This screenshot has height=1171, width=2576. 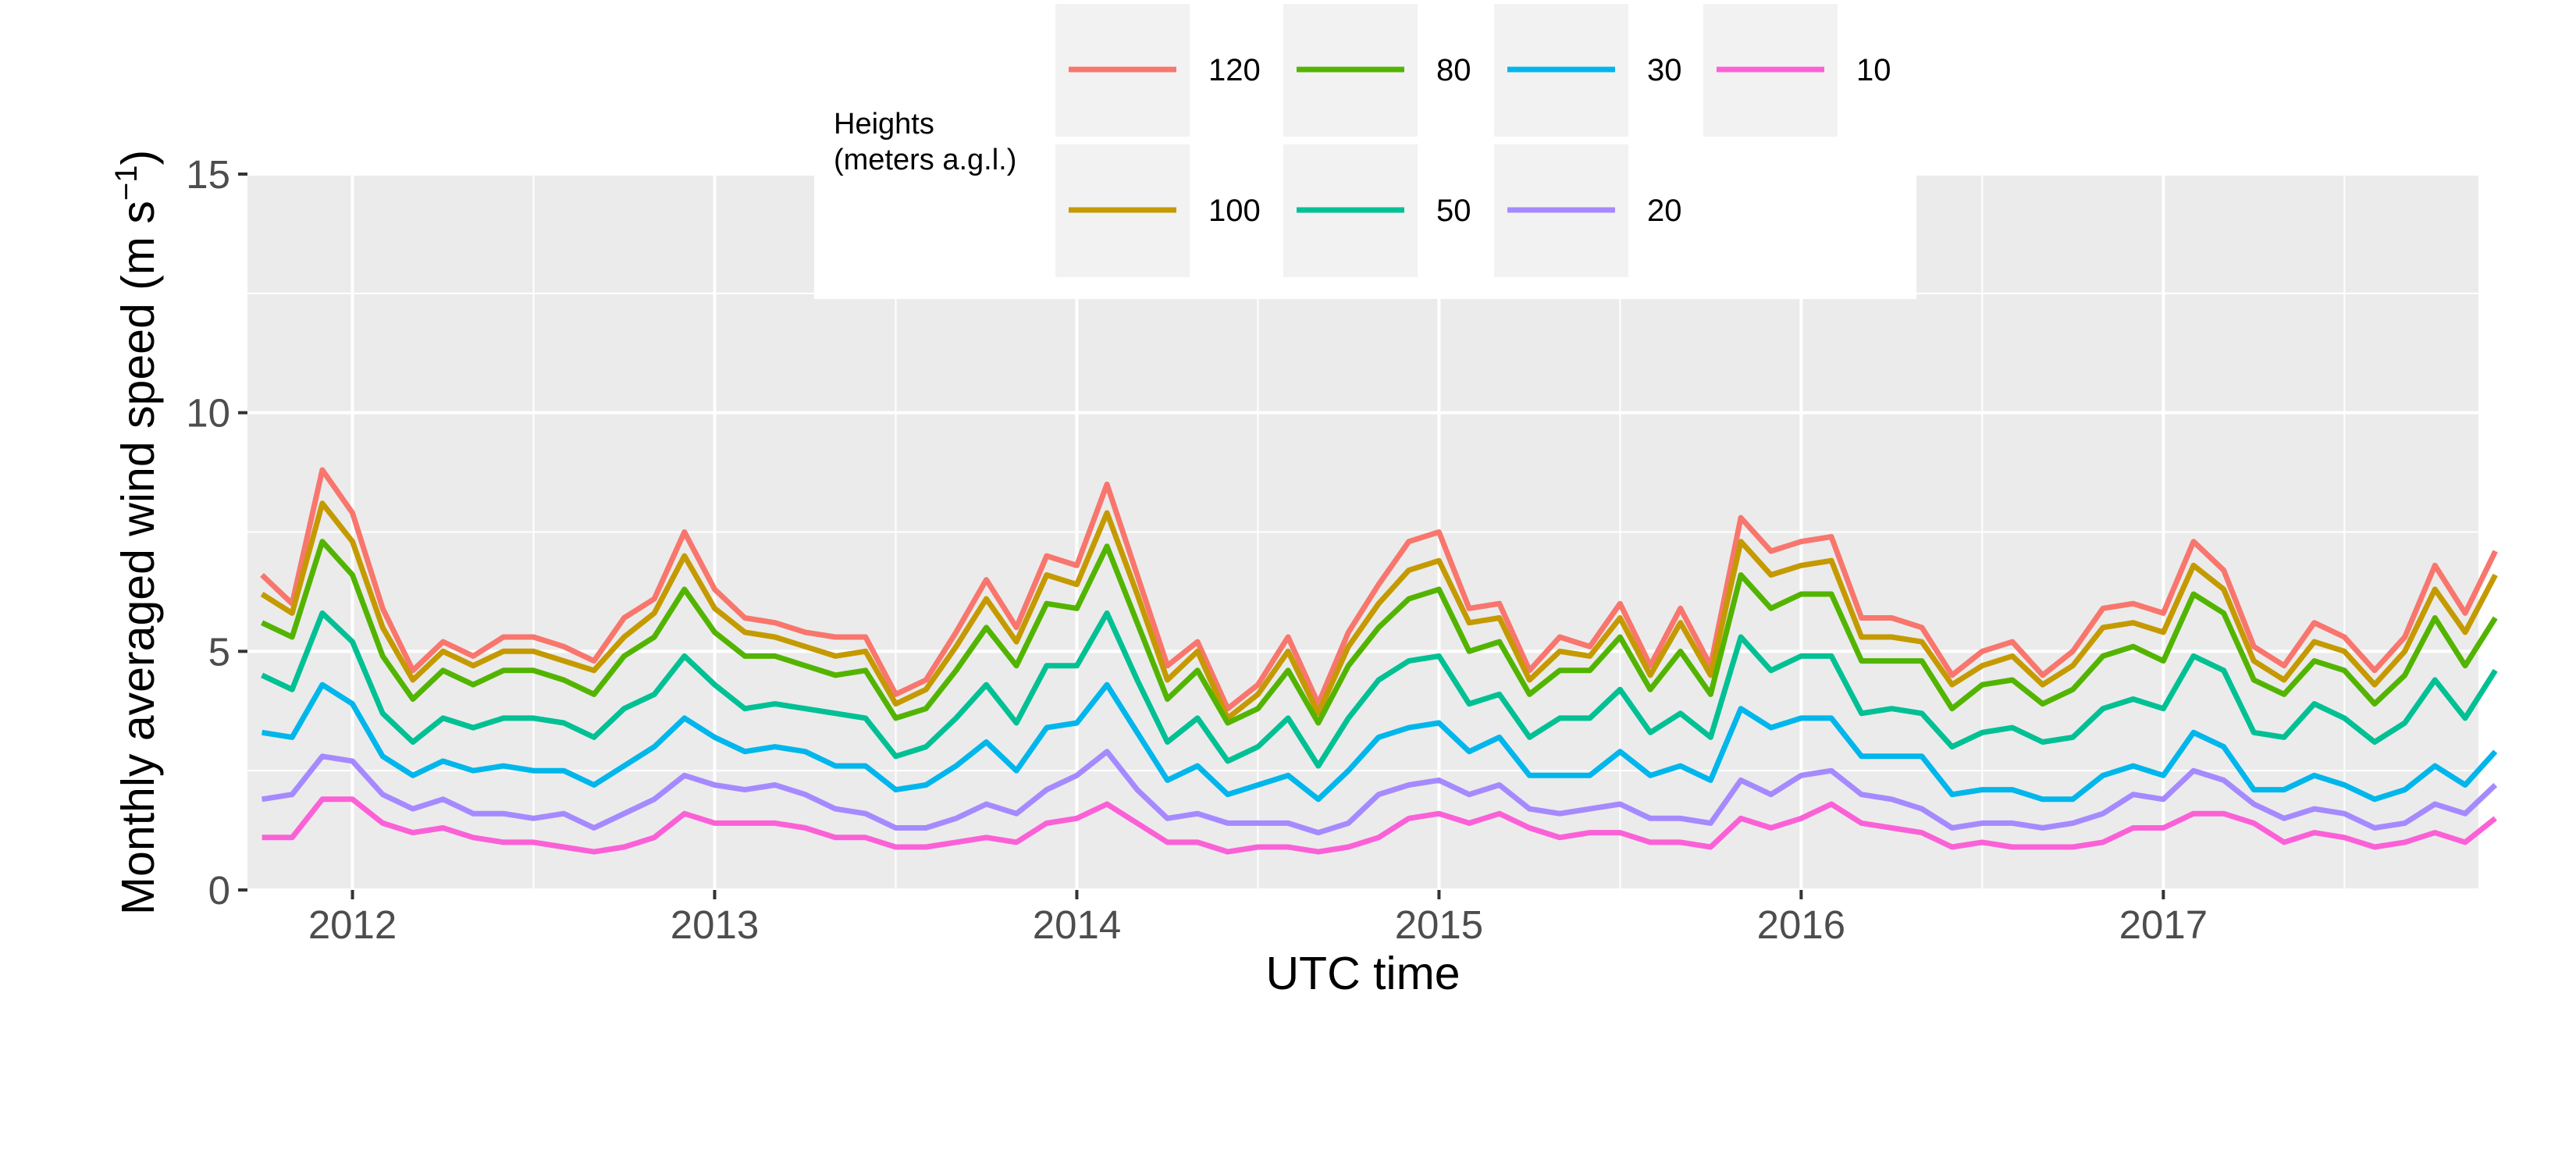 I want to click on y-axis-title-close: ), so click(x=138, y=158).